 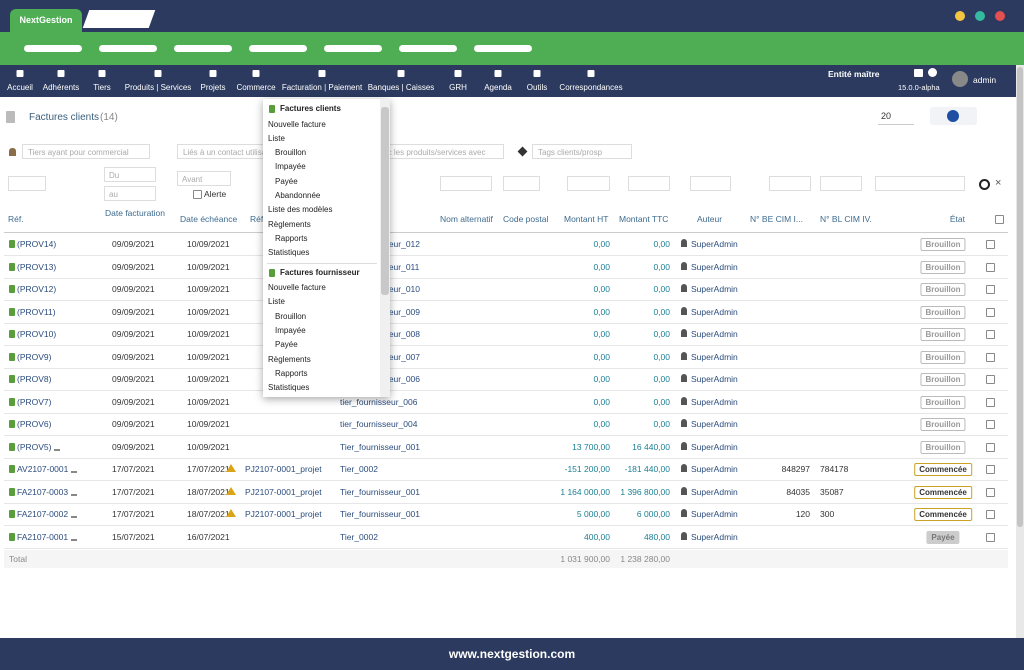 What do you see at coordinates (16, 219) in the screenshot?
I see `column-header: Réf.` at bounding box center [16, 219].